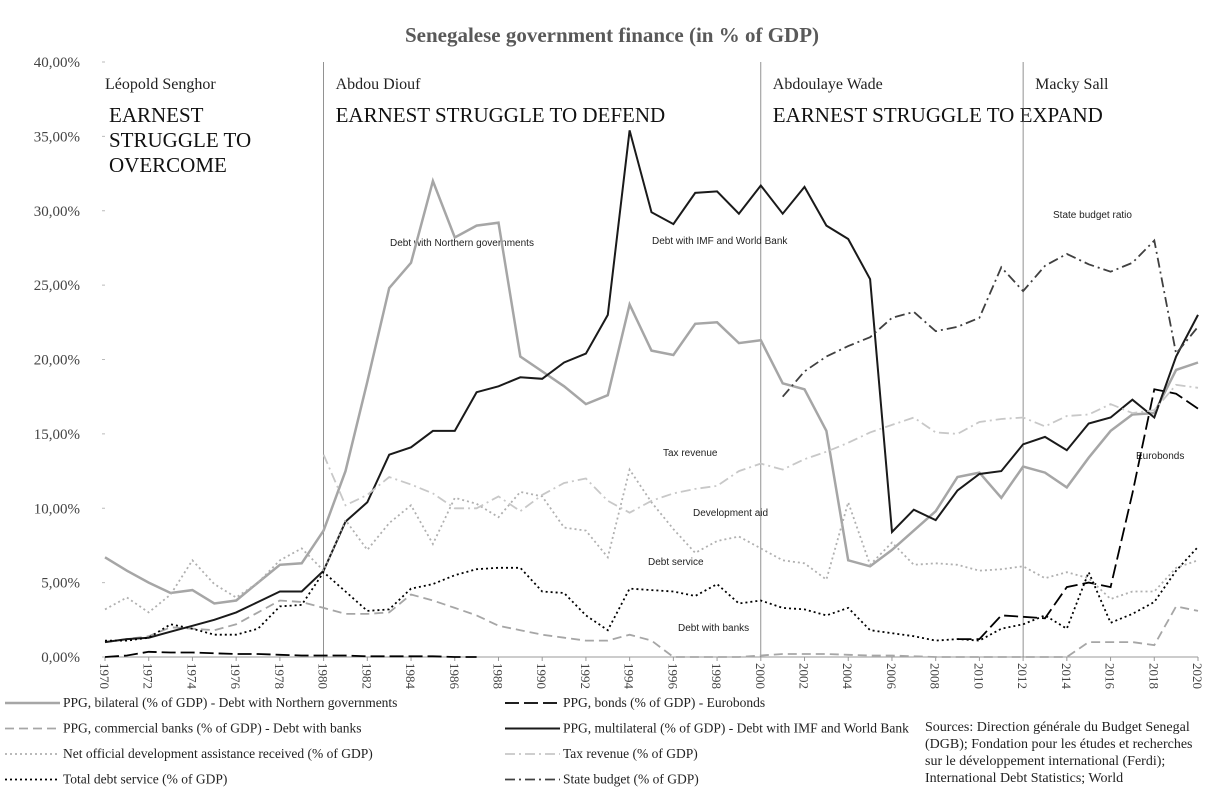 Image resolution: width=1206 pixels, height=787 pixels. What do you see at coordinates (180, 140) in the screenshot?
I see `era-slogan: STRUGGLE TO` at bounding box center [180, 140].